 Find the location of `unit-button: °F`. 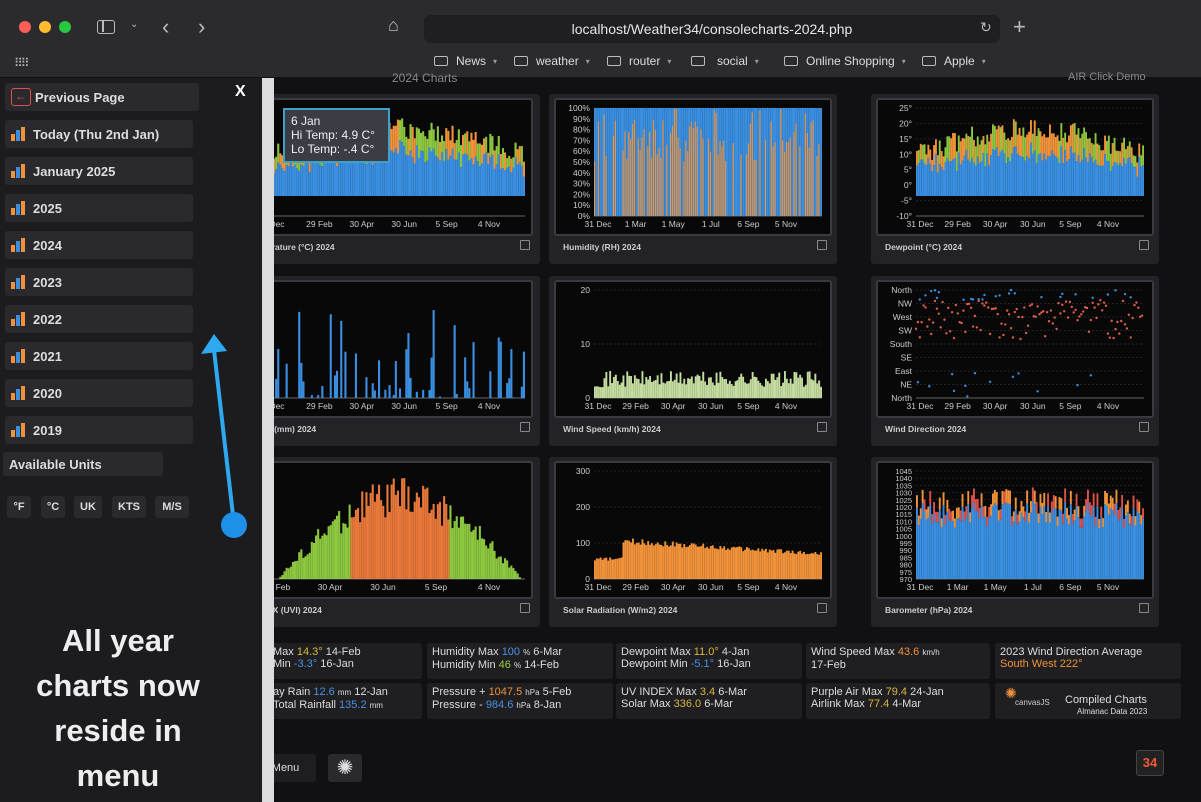

unit-button: °F is located at coordinates (19, 507).